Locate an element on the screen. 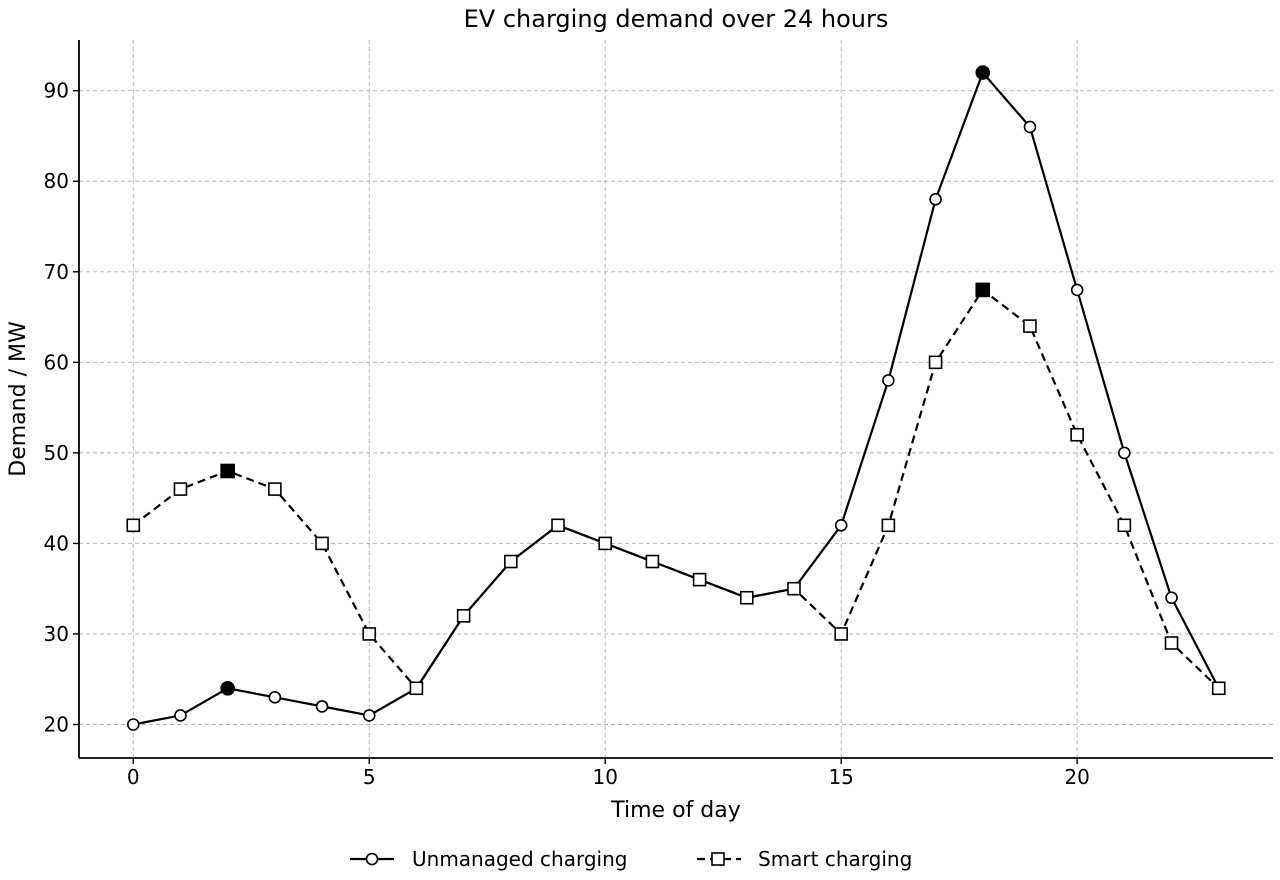 This screenshot has width=1280, height=880. legend-item-smart: Smart charging is located at coordinates (804, 859).